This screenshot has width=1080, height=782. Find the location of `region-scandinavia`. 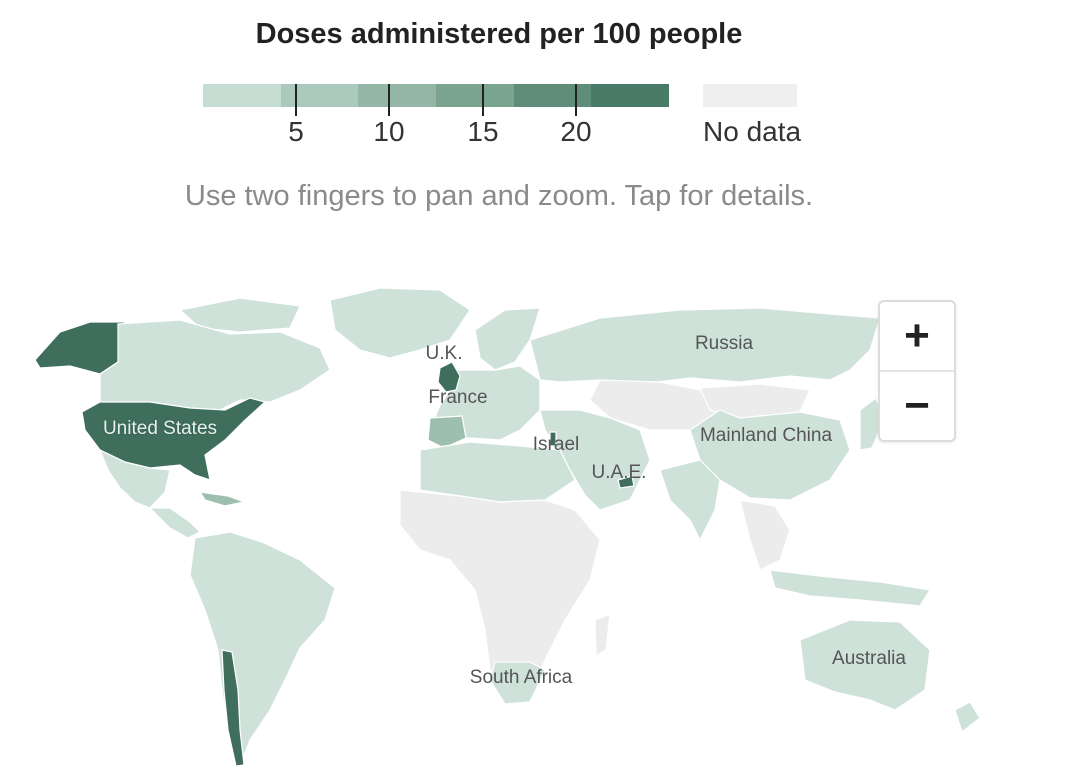

region-scandinavia is located at coordinates (507, 339).